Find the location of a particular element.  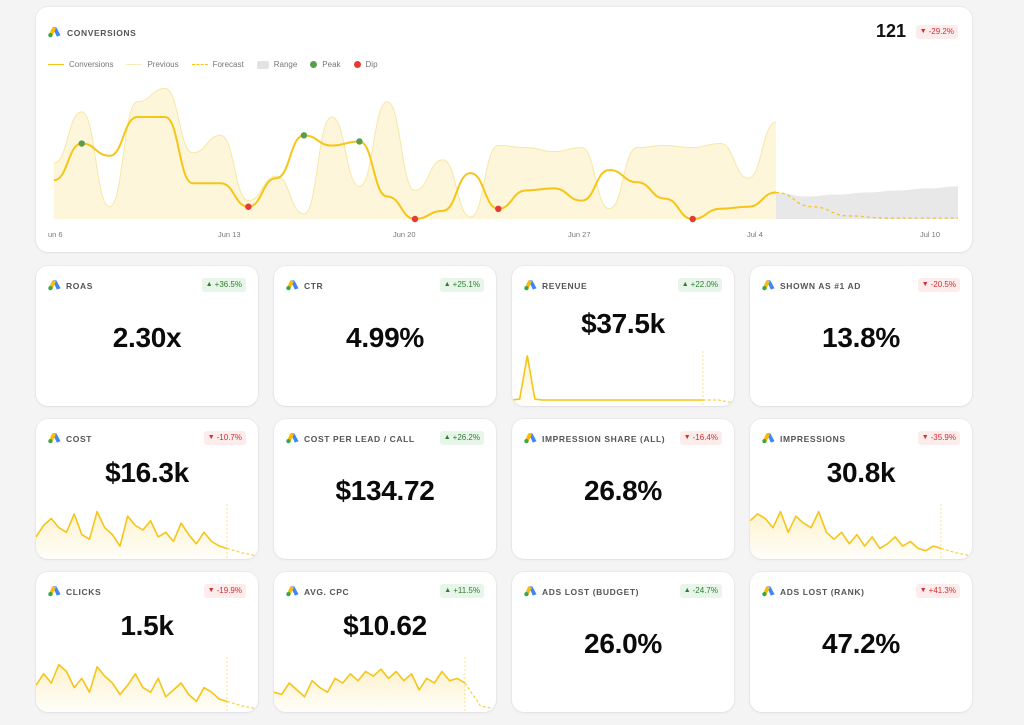

card-title: ADS LOST (RANK) is located at coordinates (822, 592).